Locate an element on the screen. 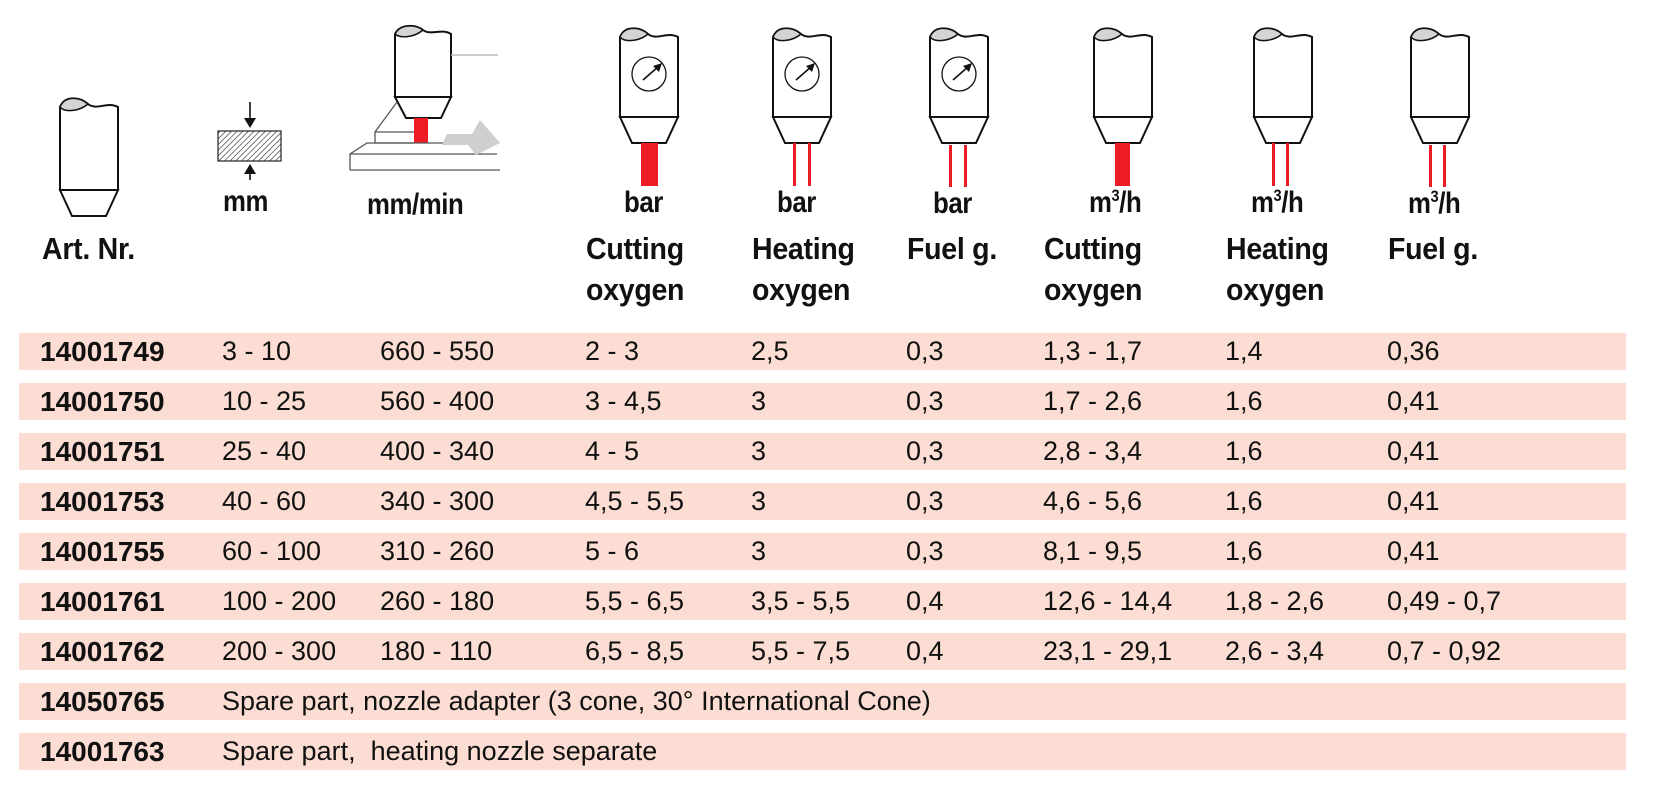 The width and height of the screenshot is (1654, 795). thickness-cell: 200 - 300 is located at coordinates (279, 651).